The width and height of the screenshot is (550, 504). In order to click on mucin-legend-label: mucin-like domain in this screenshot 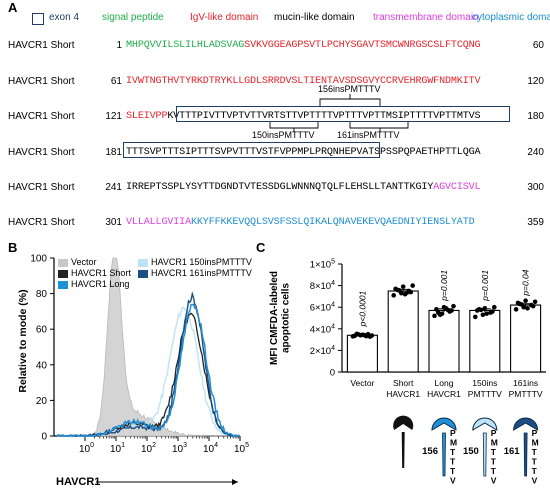, I will do `click(314, 17)`.